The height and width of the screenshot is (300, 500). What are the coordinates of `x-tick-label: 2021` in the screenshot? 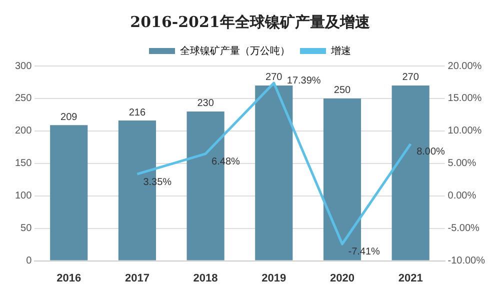 It's located at (410, 278).